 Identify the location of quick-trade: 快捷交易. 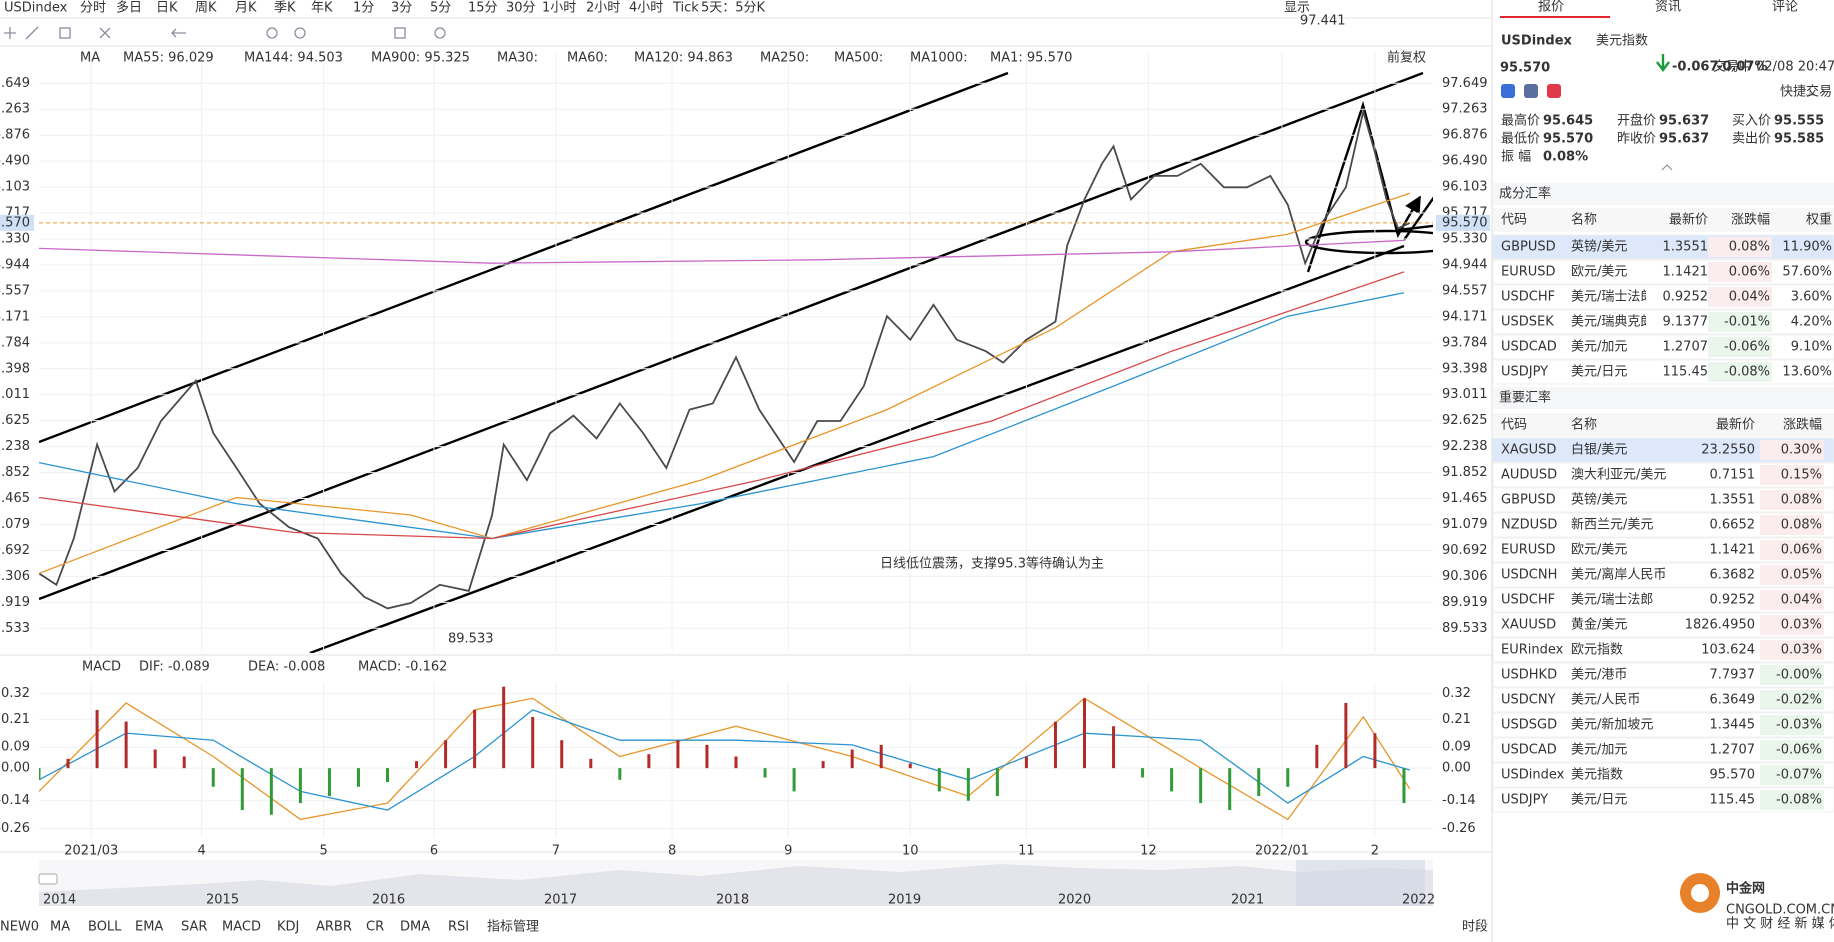
(1806, 92).